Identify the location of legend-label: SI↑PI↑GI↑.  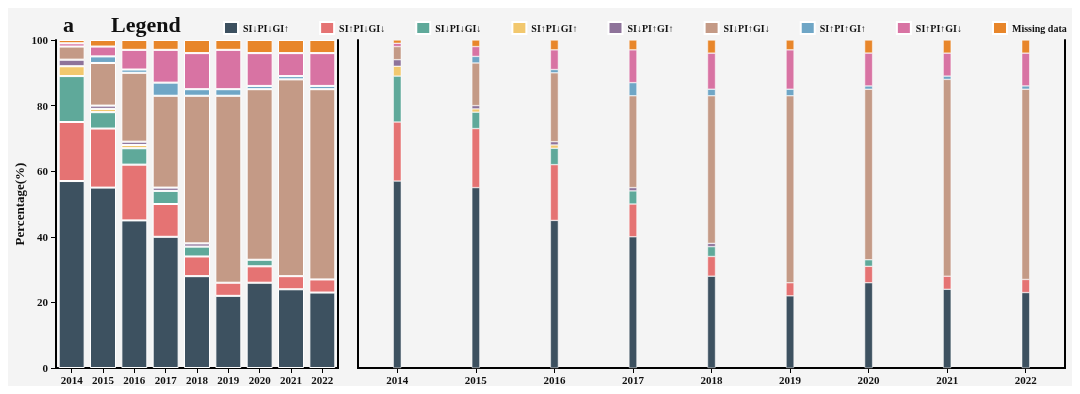
(842, 28).